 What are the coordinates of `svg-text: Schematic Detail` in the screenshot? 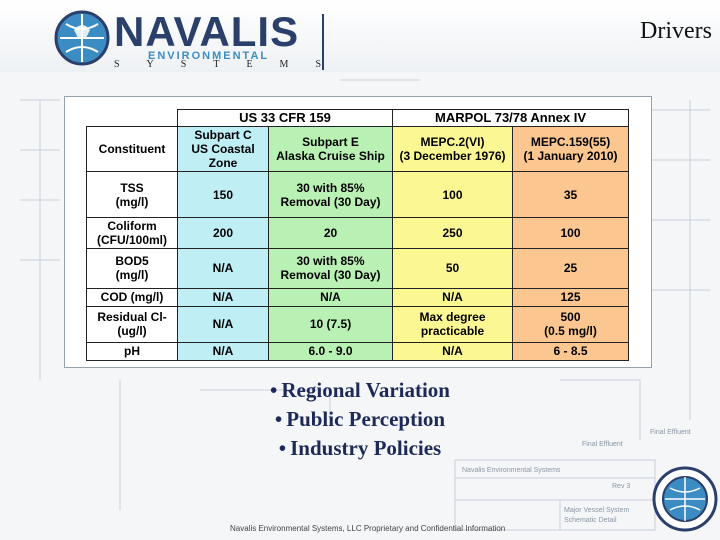 It's located at (590, 520).